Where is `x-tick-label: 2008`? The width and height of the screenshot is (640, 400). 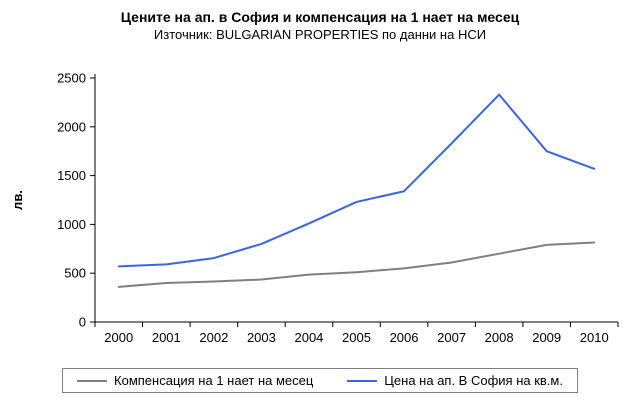
x-tick-label: 2008 is located at coordinates (499, 337).